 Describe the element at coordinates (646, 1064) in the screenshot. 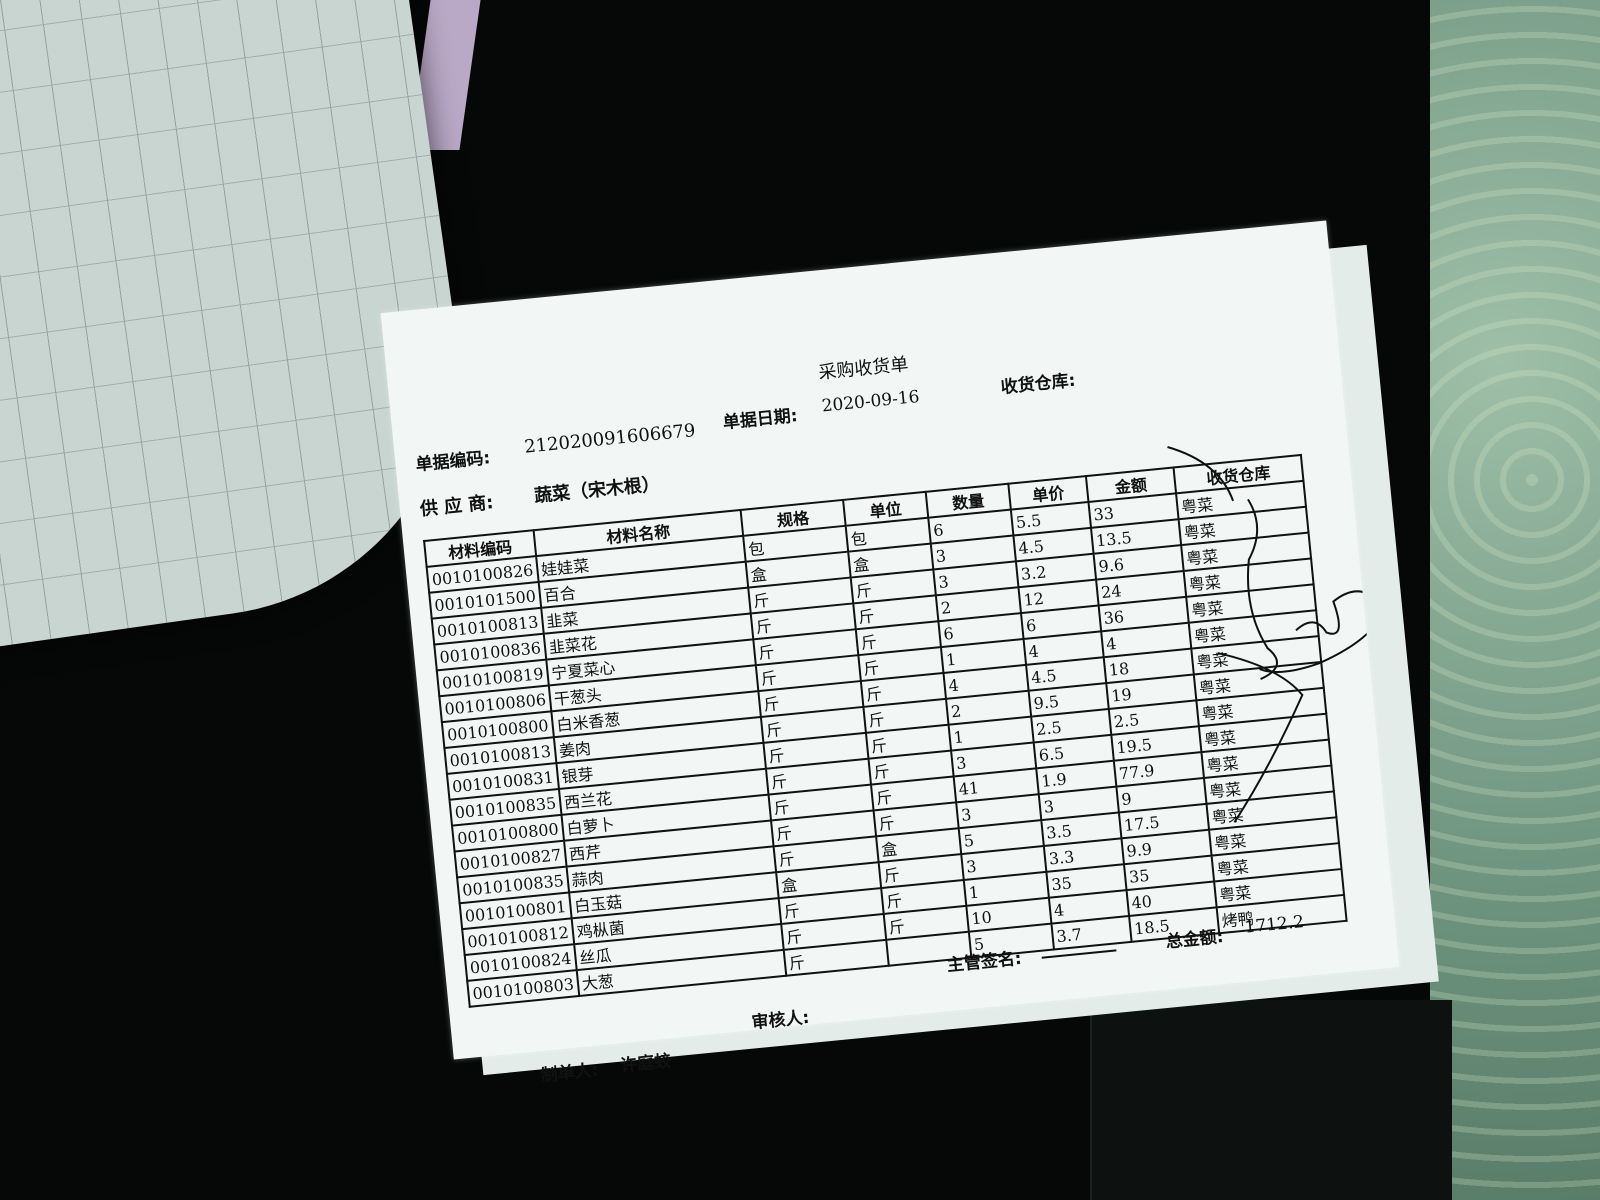

I see `maker-name: 许庭蛟` at that location.